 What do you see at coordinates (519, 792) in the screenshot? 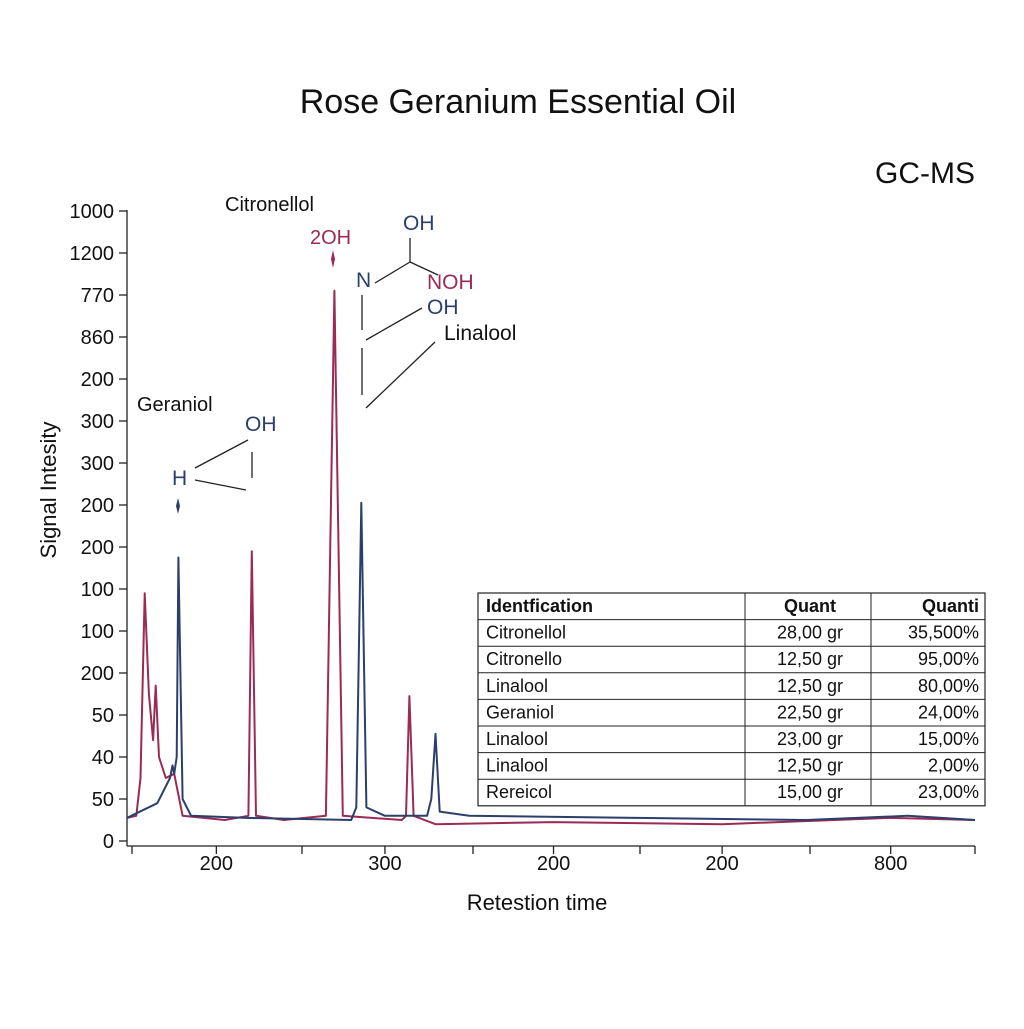
I see `table-cell: Rereicol` at bounding box center [519, 792].